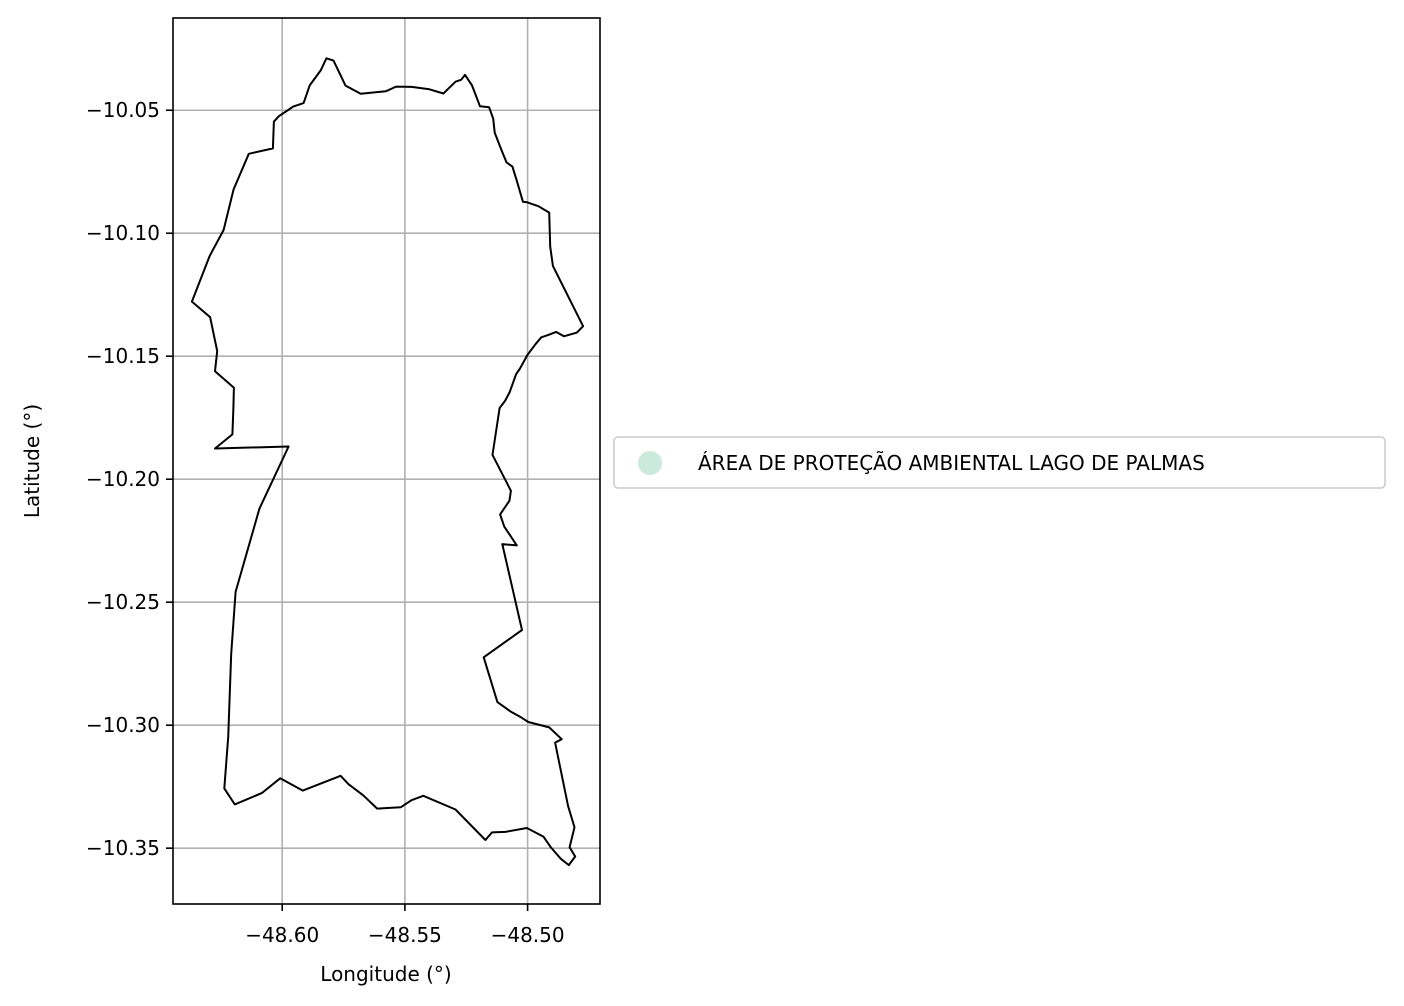 The width and height of the screenshot is (1404, 1006). Describe the element at coordinates (282, 935) in the screenshot. I see `x-tick-label: −48.60` at that location.